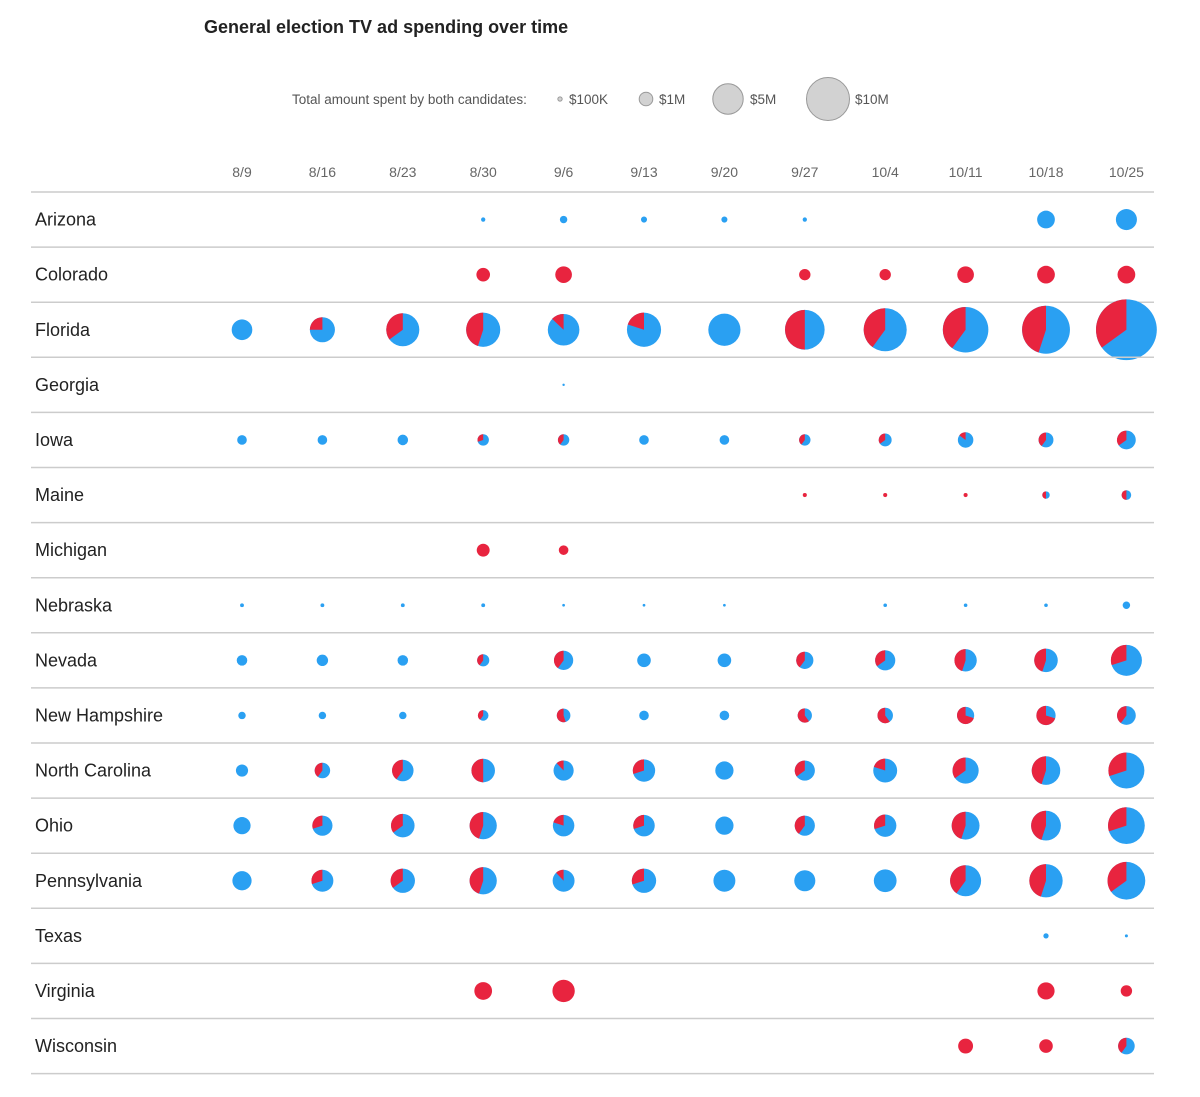  I want to click on date-label: 9/27, so click(804, 172).